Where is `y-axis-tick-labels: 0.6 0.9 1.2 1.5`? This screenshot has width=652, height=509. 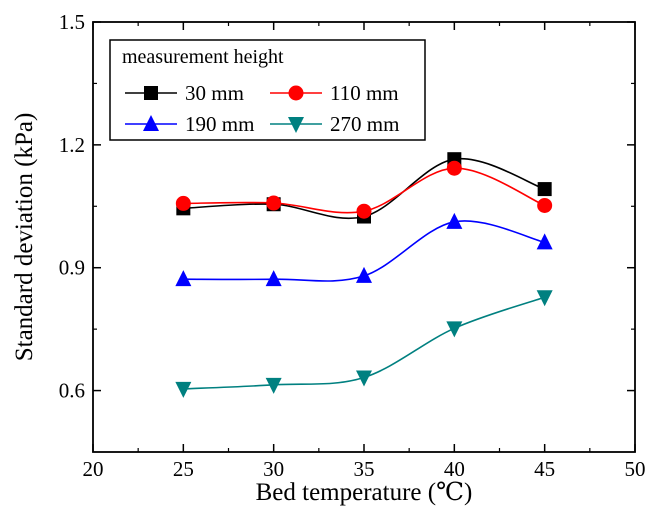 y-axis-tick-labels: 0.6 0.9 1.2 1.5 is located at coordinates (72, 206).